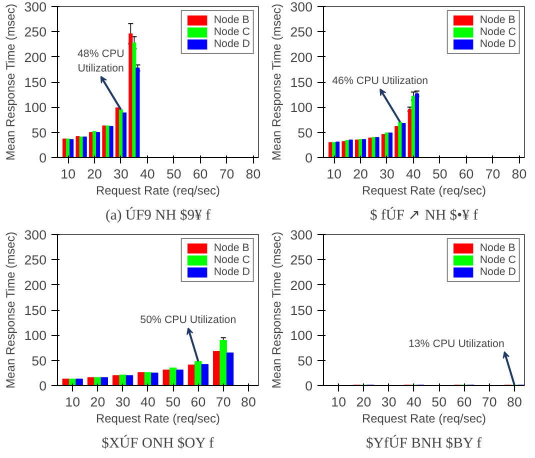 This screenshot has width=535, height=458. What do you see at coordinates (456, 344) in the screenshot?
I see `annotation: 13% CPU Utilization` at bounding box center [456, 344].